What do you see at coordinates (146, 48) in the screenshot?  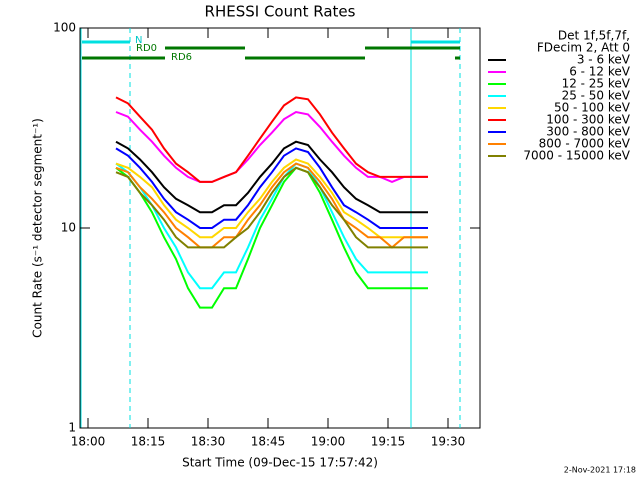 I see `flag-label: RD0` at bounding box center [146, 48].